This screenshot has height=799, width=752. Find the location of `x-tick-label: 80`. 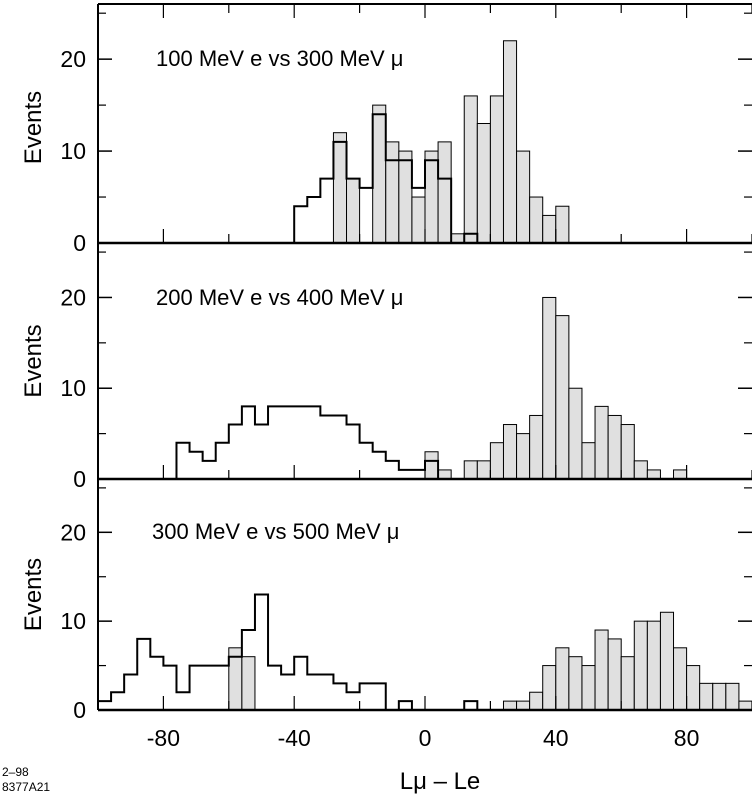

x-tick-label: 80 is located at coordinates (687, 738).